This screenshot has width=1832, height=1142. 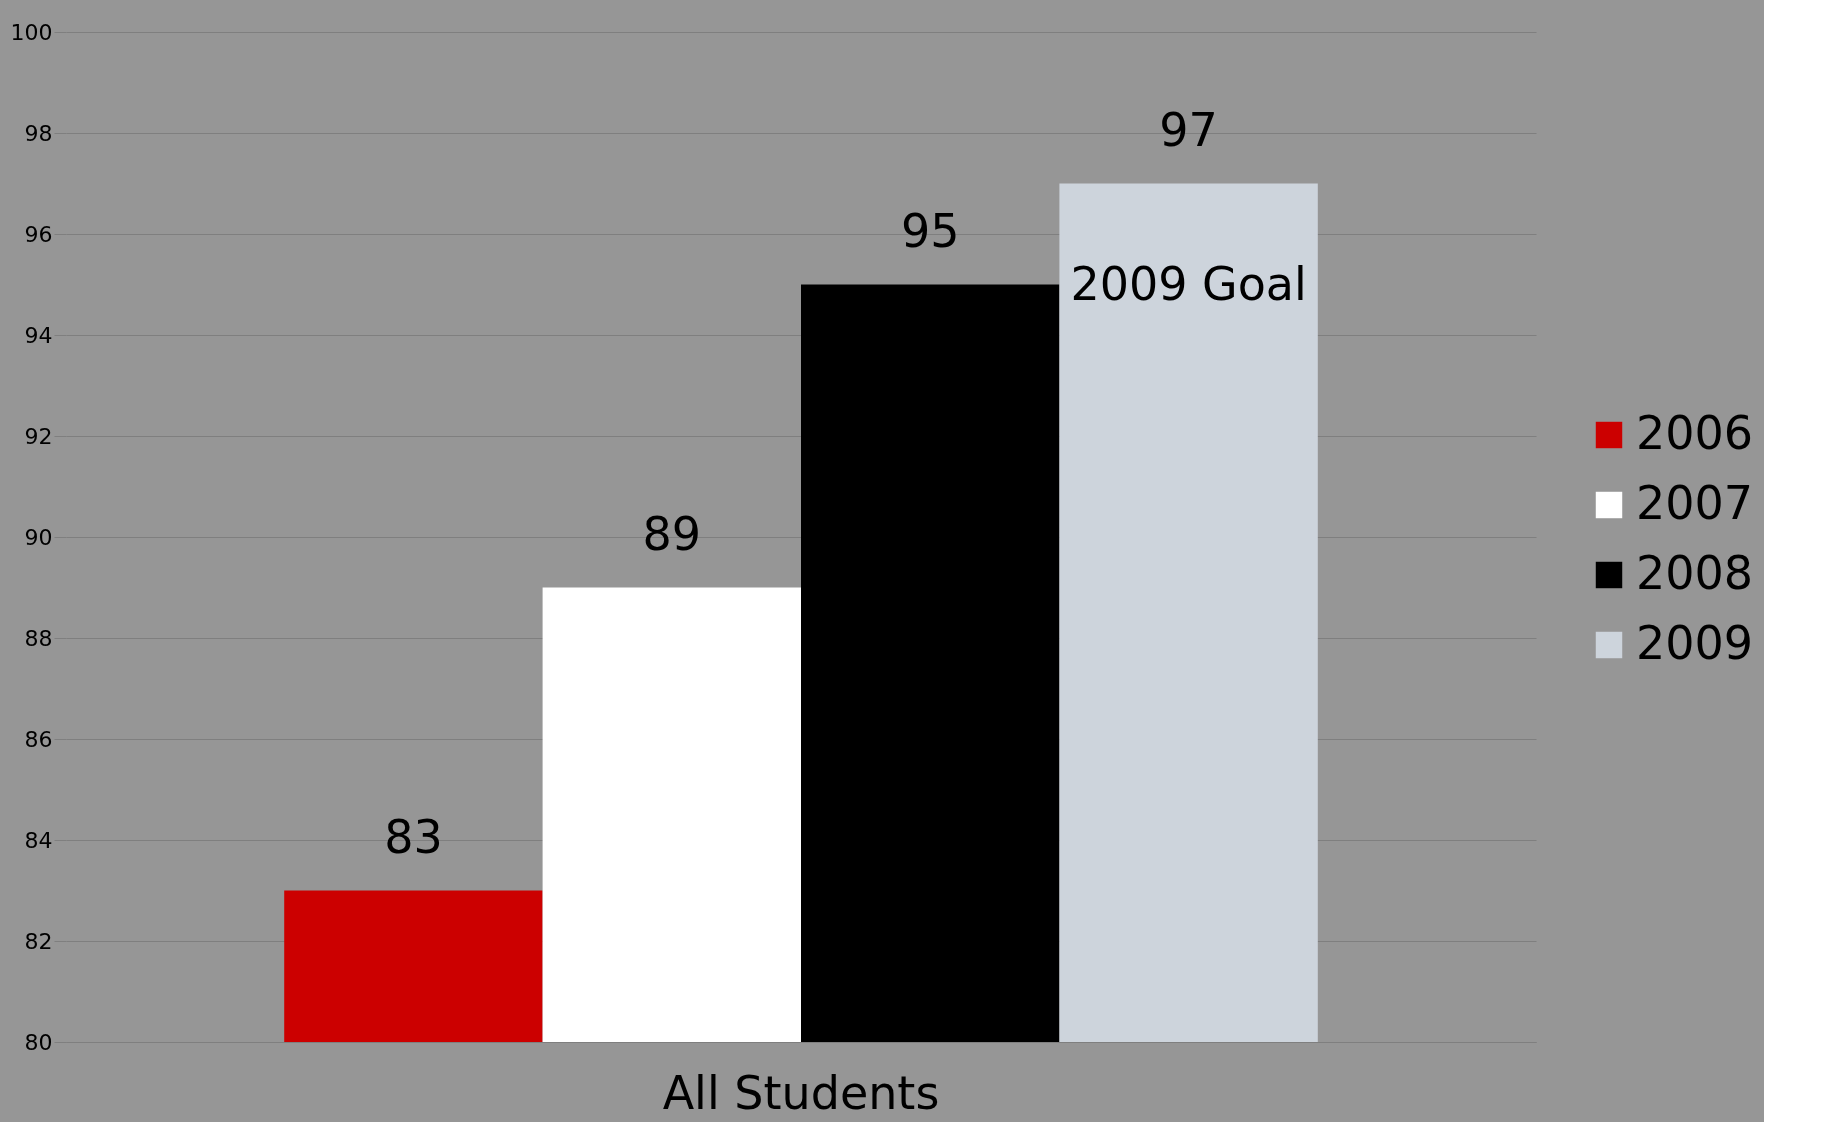 I want to click on y-tick-label: 94, so click(x=38, y=335).